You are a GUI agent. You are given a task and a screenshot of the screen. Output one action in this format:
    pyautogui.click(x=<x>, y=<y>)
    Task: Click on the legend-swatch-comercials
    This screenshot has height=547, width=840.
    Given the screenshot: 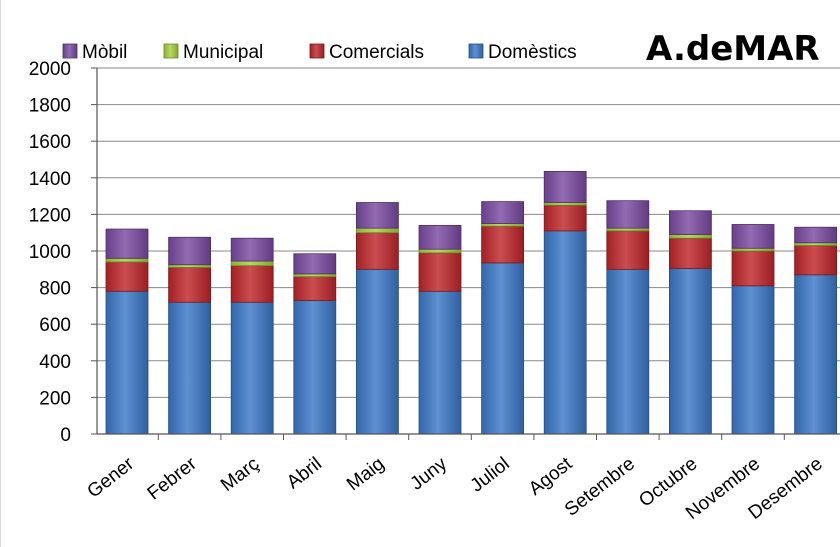 What is the action you would take?
    pyautogui.click(x=317, y=51)
    